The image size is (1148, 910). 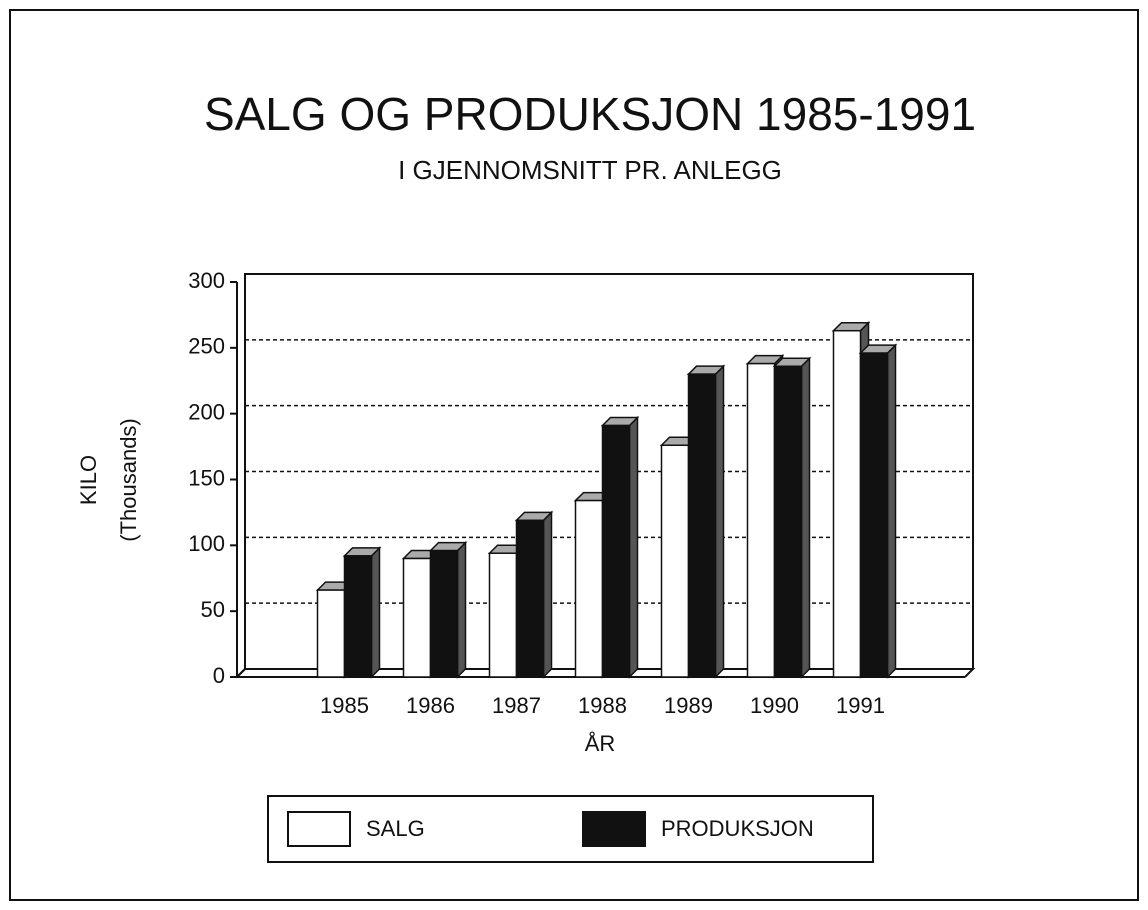 What do you see at coordinates (590, 114) in the screenshot?
I see `chart-title: SALG OG PRODUKSJON 1985-1991` at bounding box center [590, 114].